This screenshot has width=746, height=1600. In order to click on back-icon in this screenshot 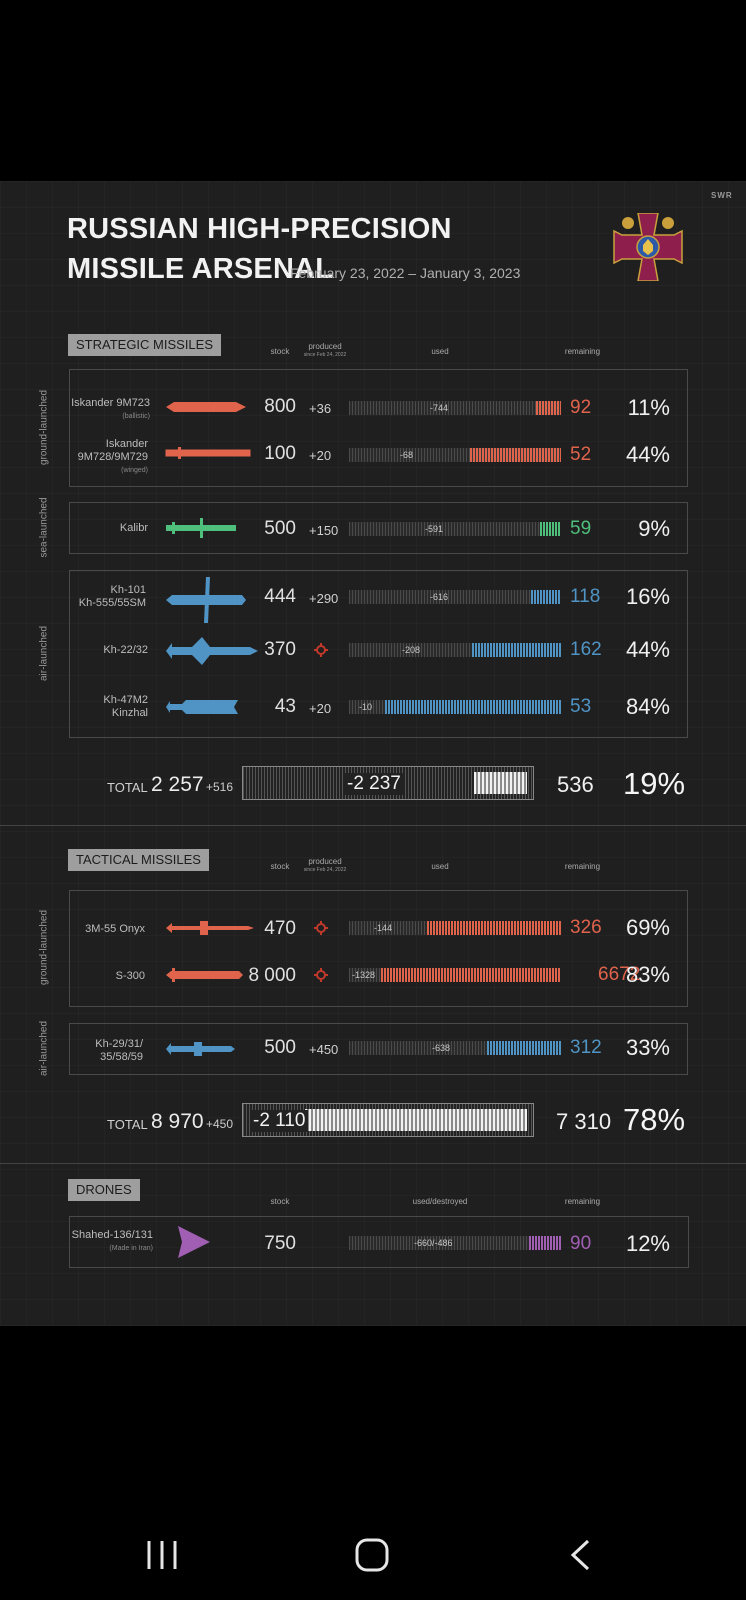, I will do `click(581, 1555)`.